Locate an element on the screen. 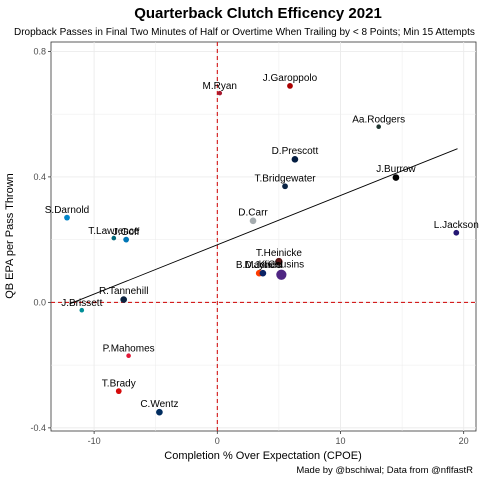 The width and height of the screenshot is (480, 480). point-label: T.Brady is located at coordinates (119, 383).